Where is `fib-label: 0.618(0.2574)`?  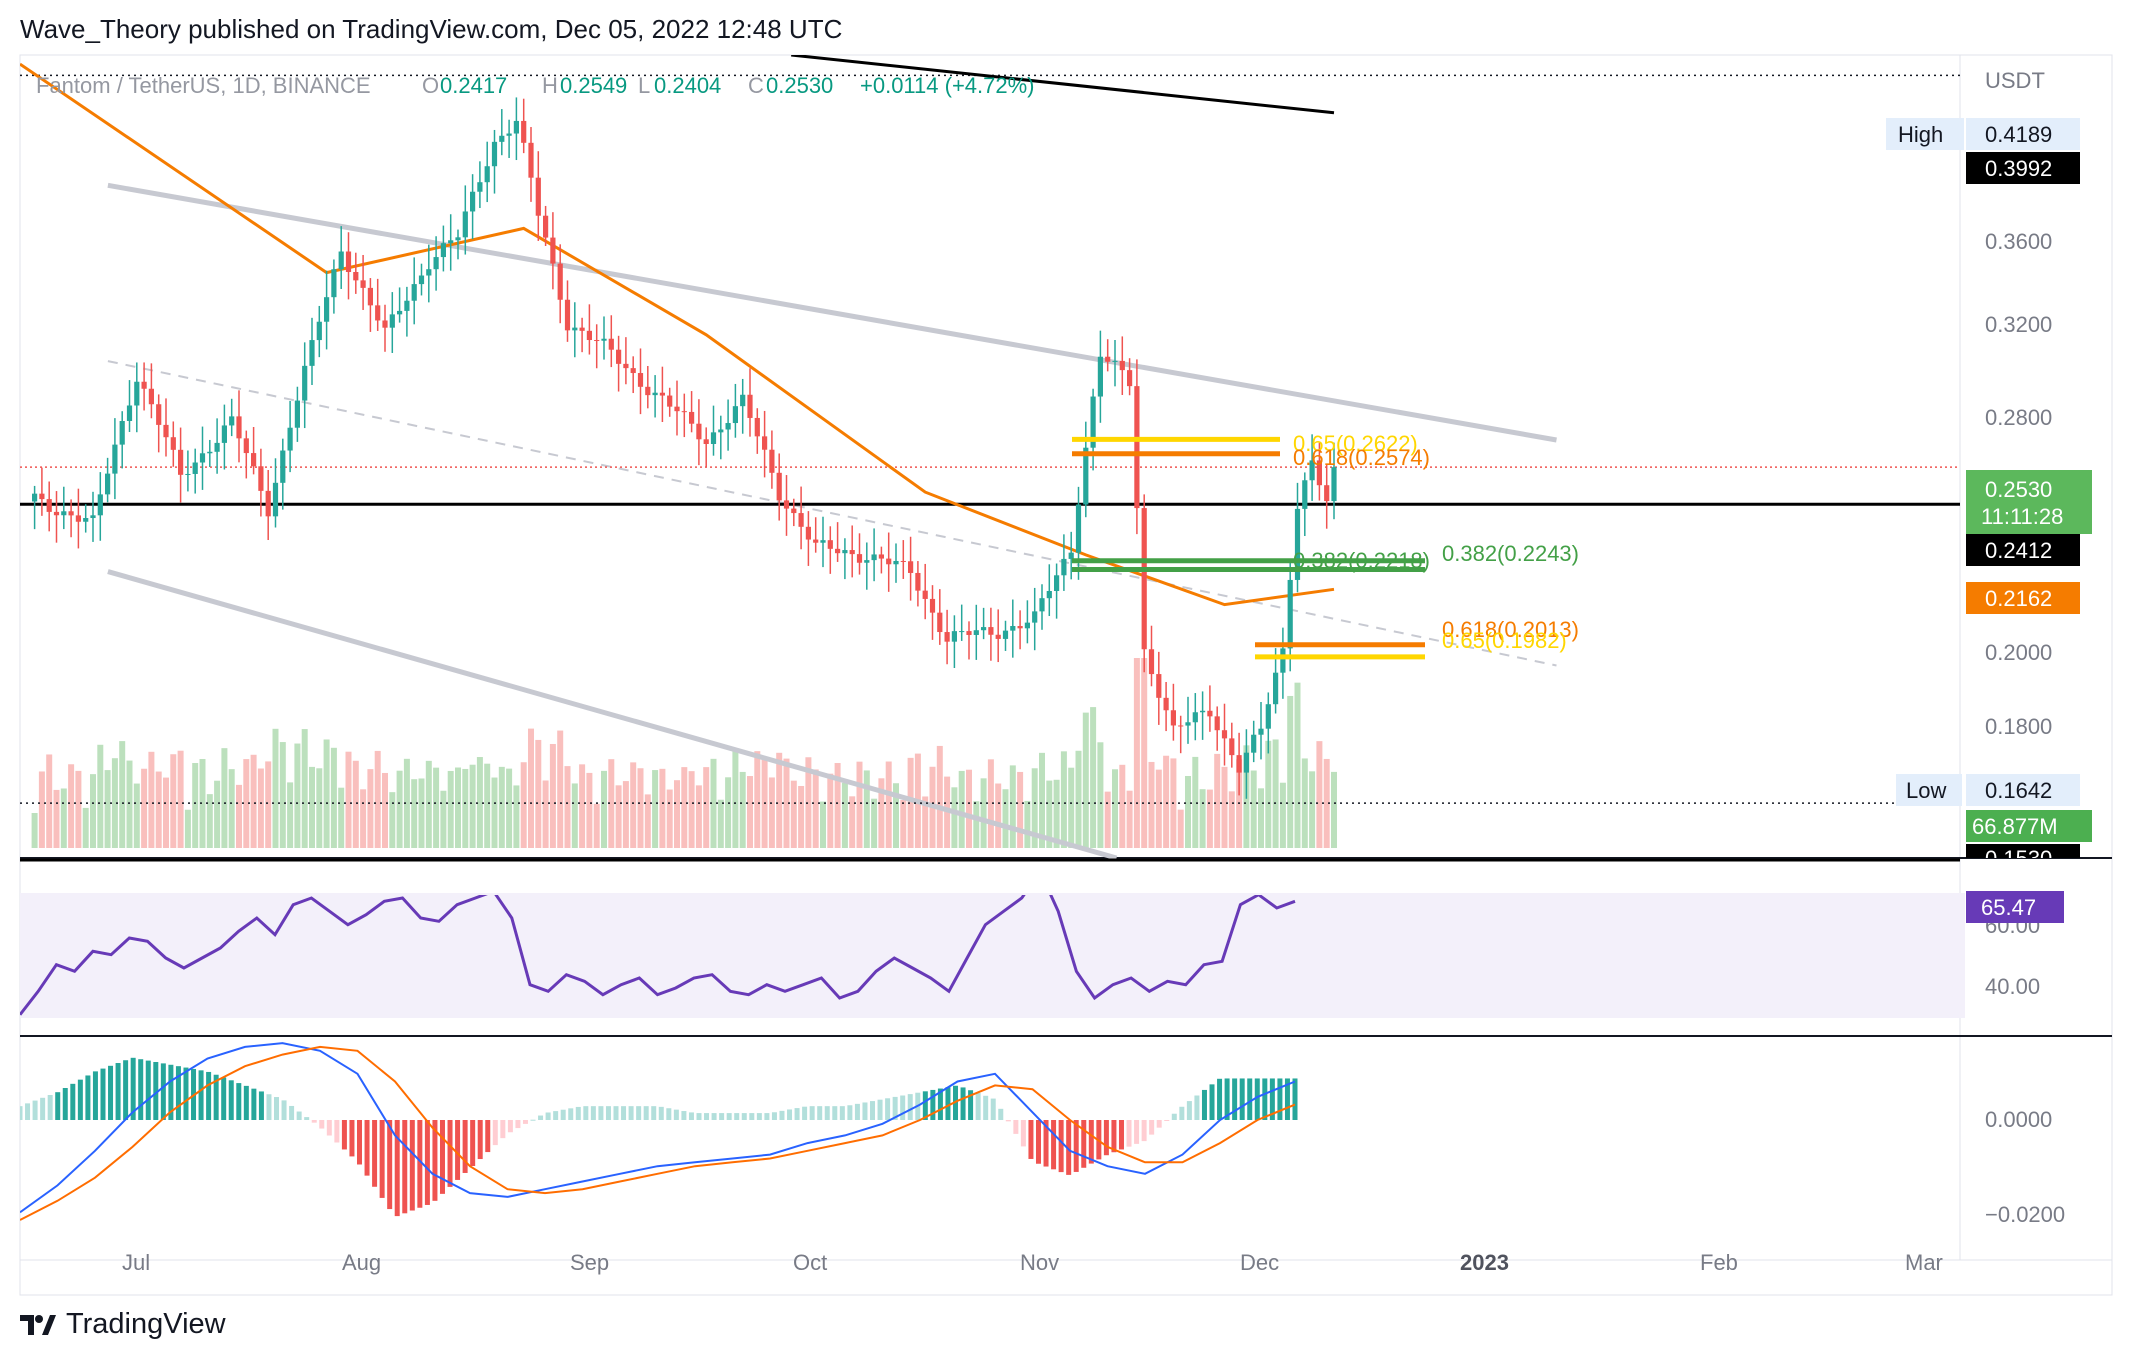
fib-label: 0.618(0.2574) is located at coordinates (1361, 457).